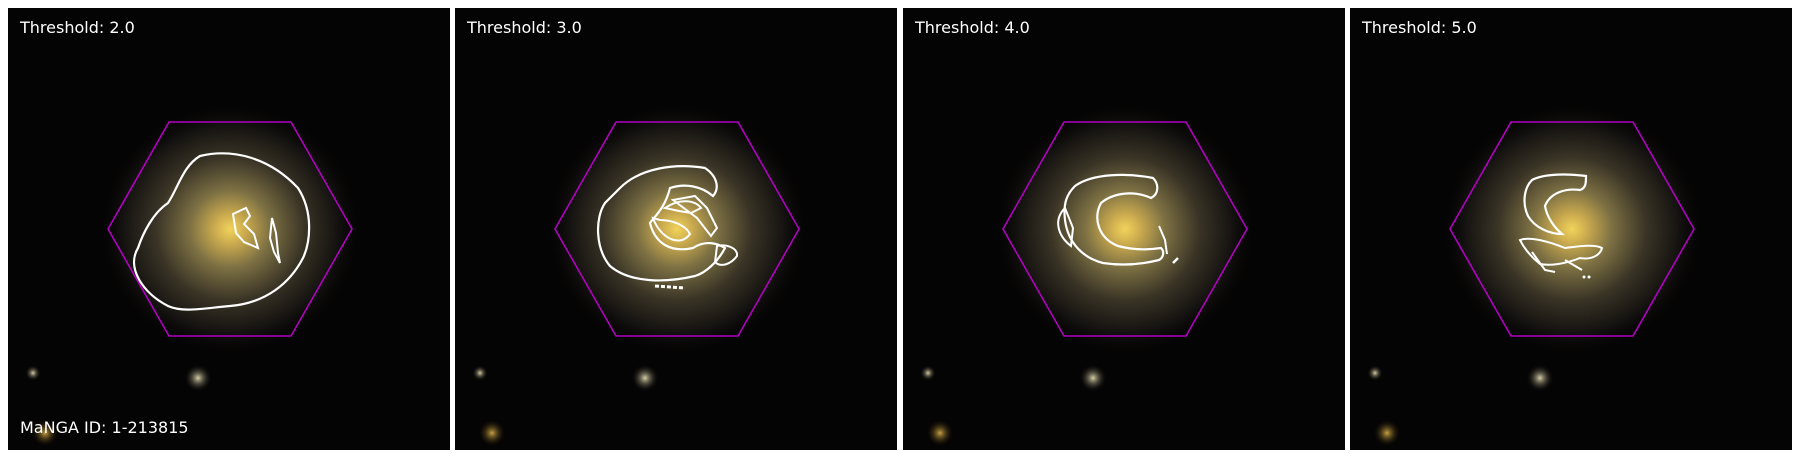 The height and width of the screenshot is (457, 1800). I want to click on threshold-label: Threshold: 3.0, so click(524, 27).